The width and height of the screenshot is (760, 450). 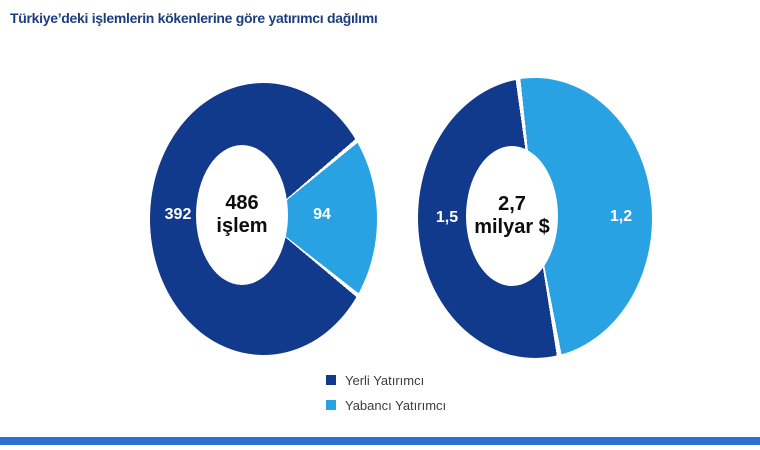 I want to click on center-total-count-unit: işlem, so click(x=242, y=226).